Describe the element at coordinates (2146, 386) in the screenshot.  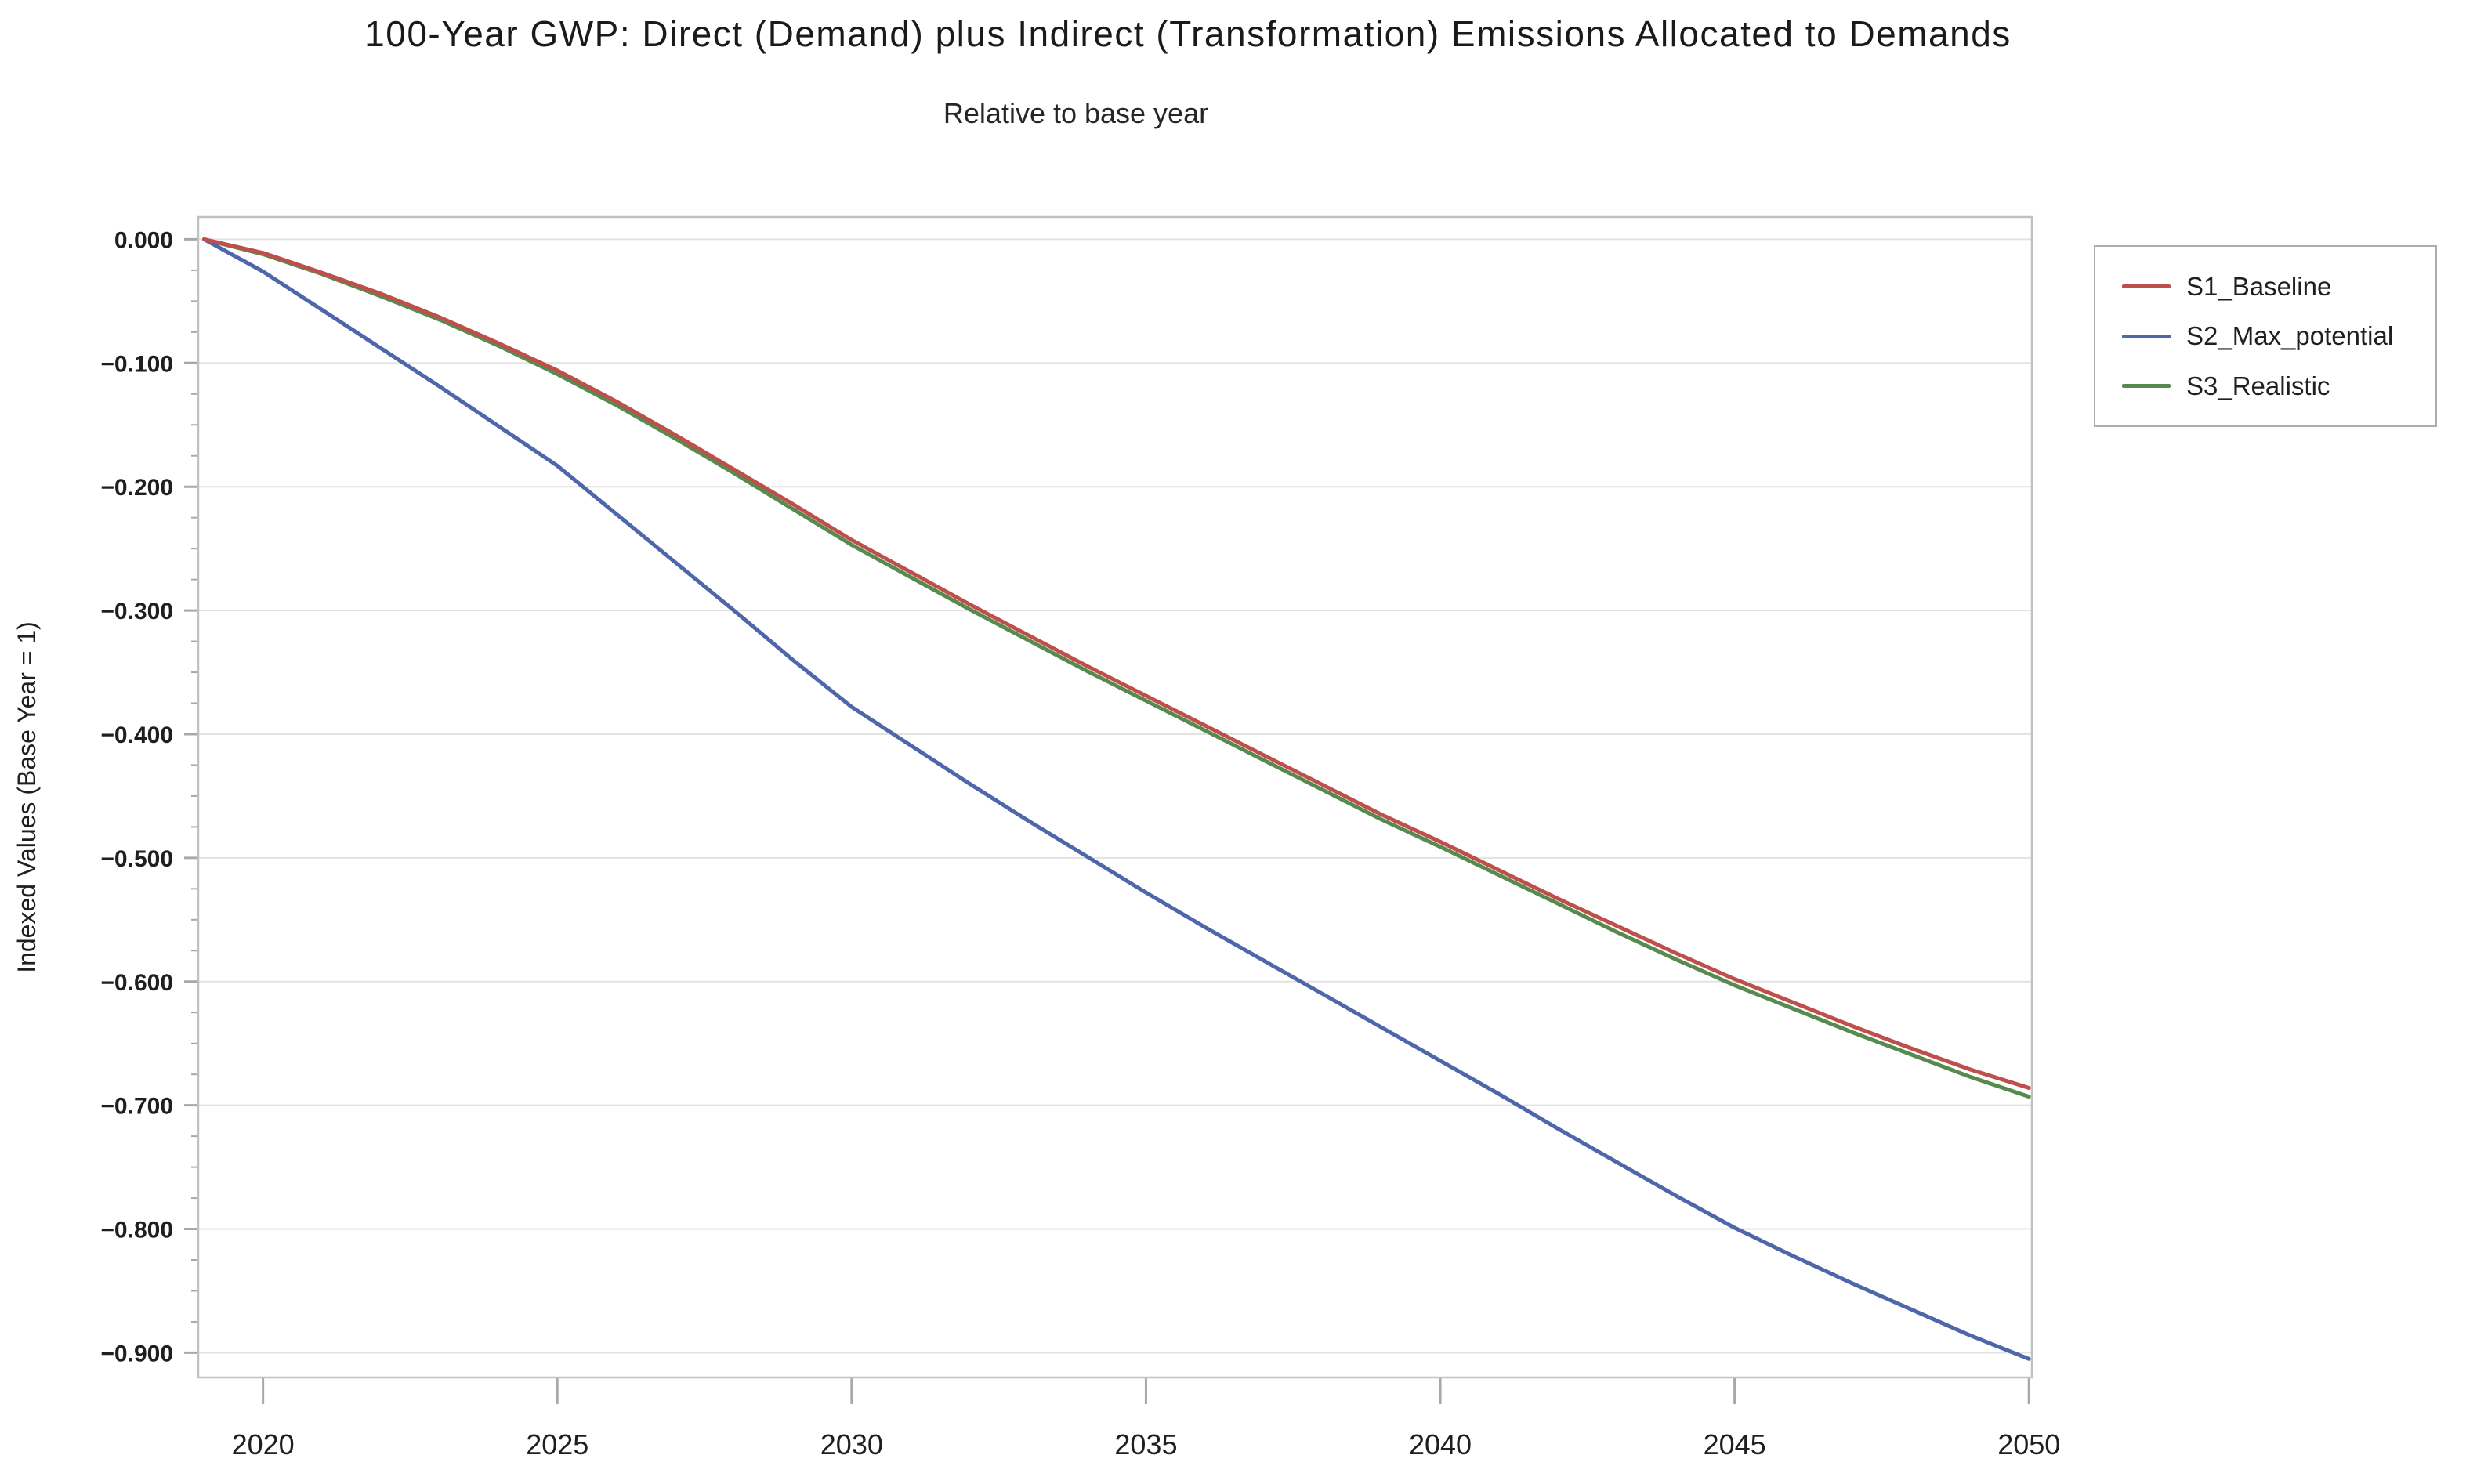
I see `legend-swatch-s3-line` at that location.